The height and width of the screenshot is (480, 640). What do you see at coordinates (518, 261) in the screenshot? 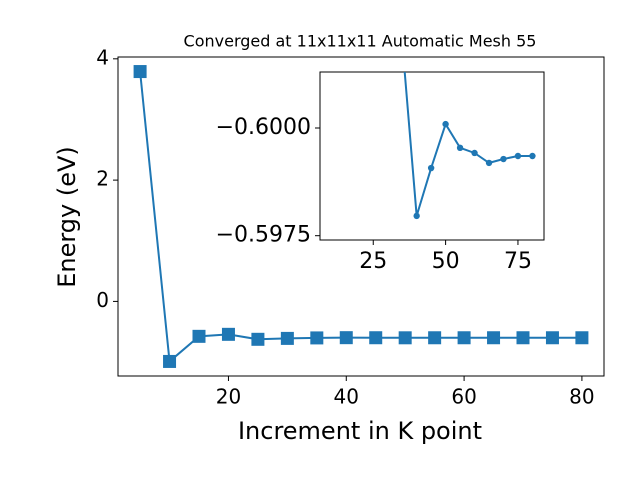
I see `x-tick-label: 75` at bounding box center [518, 261].